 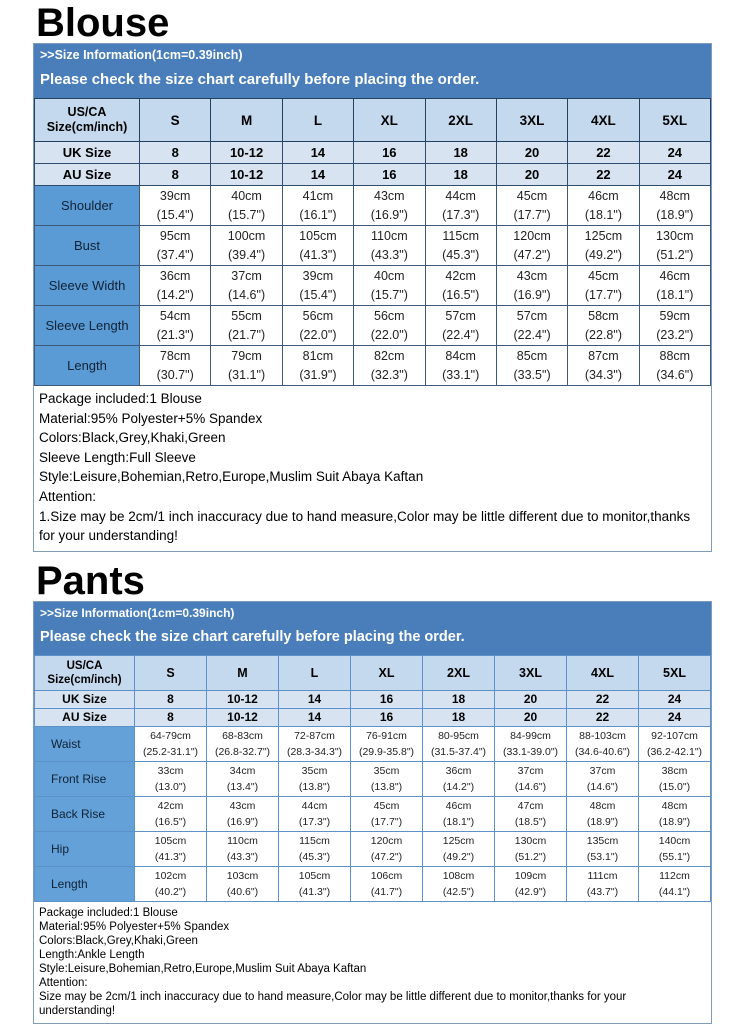 I want to click on size-header-row: US/CA Size(cm/inch) S M L XL 2XL 3XL 4XL 5XL, so click(x=373, y=120).